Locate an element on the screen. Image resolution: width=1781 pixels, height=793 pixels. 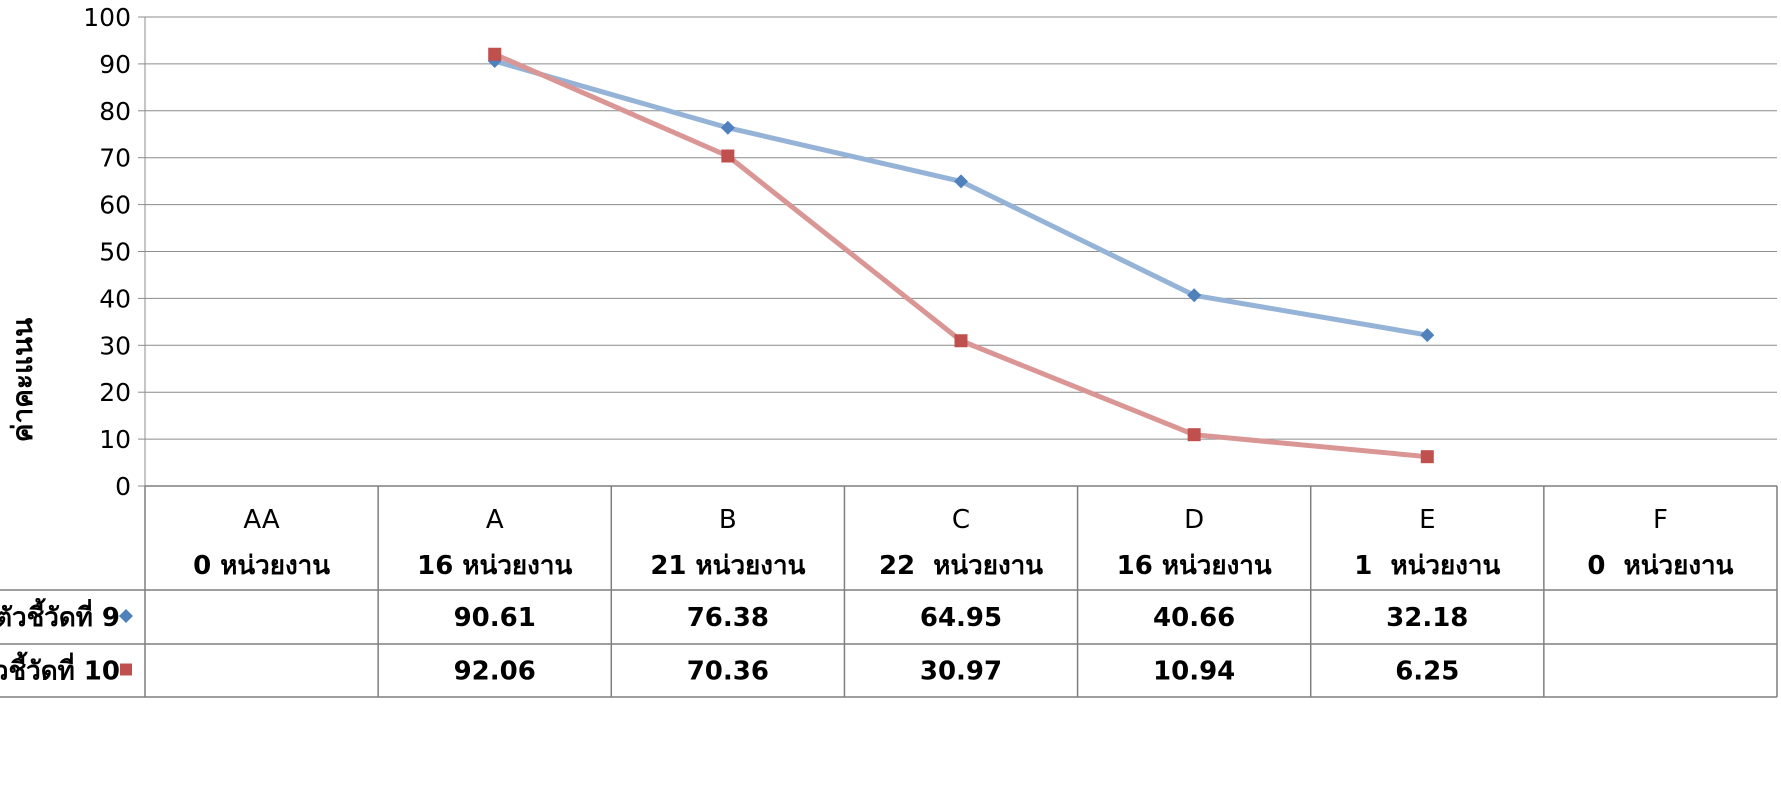
series-name-label: ตัวชี้วัดที่ 9 is located at coordinates (60, 615).